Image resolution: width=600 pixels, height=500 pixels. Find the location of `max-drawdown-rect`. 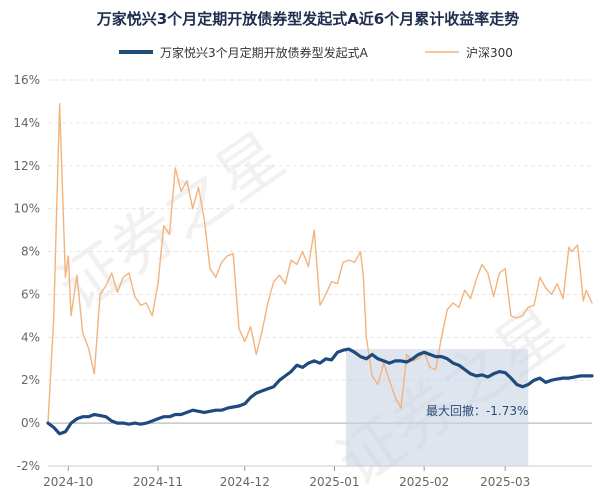

max-drawdown-rect is located at coordinates (437, 407).